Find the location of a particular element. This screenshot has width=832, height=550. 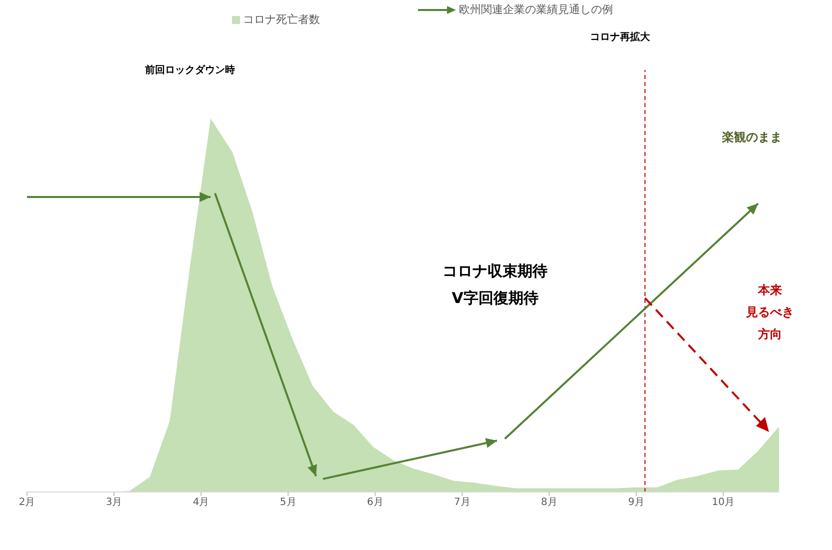

x-tick-label: 5月 is located at coordinates (288, 502).